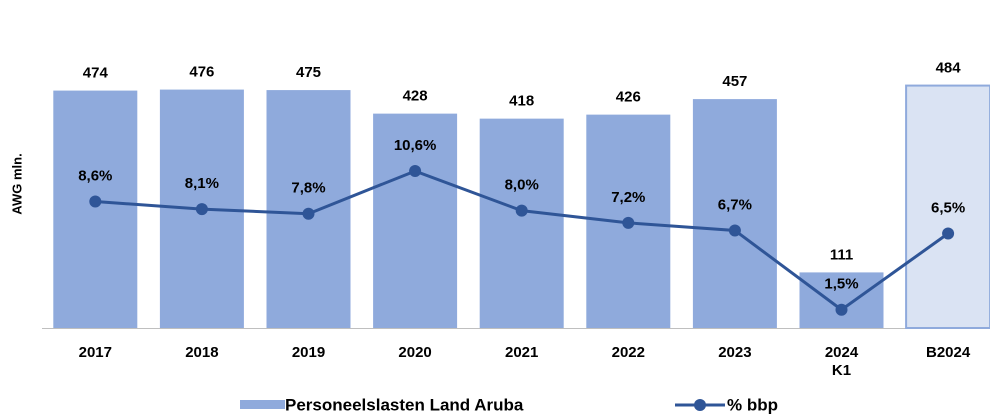  What do you see at coordinates (308, 72) in the screenshot?
I see `bar-value-label: 475` at bounding box center [308, 72].